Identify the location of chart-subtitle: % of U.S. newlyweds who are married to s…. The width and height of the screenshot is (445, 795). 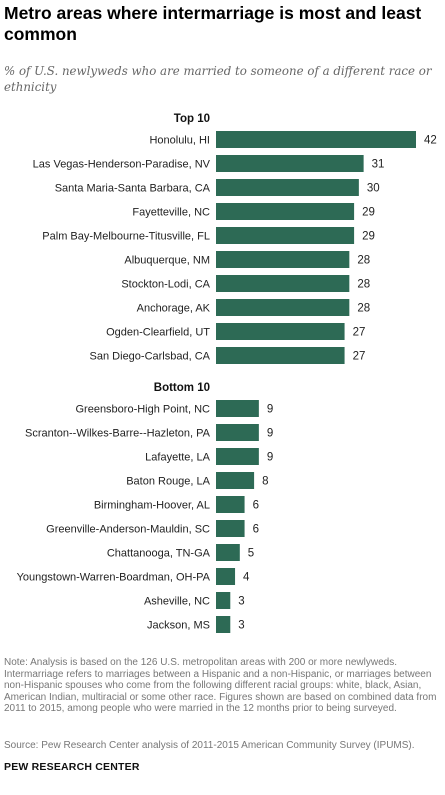
(218, 79).